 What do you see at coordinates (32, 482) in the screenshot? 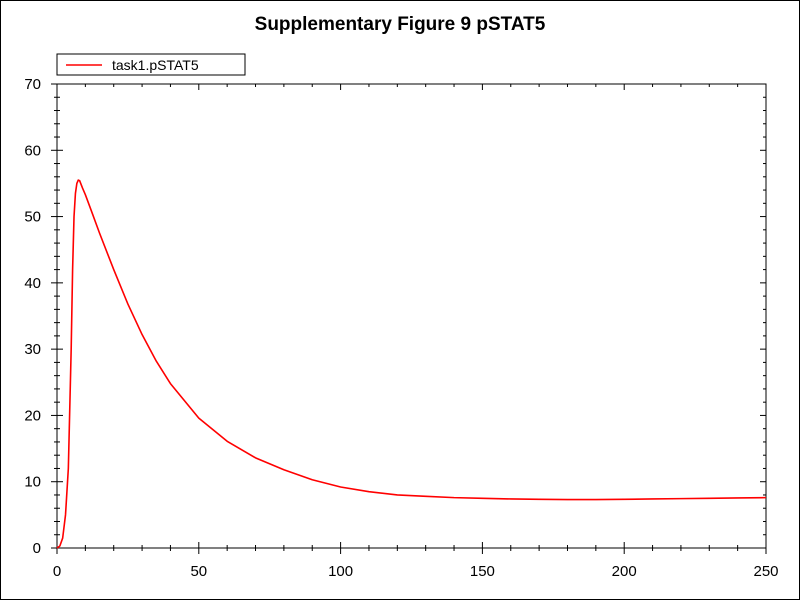
I see `y-tick-label: 10` at bounding box center [32, 482].